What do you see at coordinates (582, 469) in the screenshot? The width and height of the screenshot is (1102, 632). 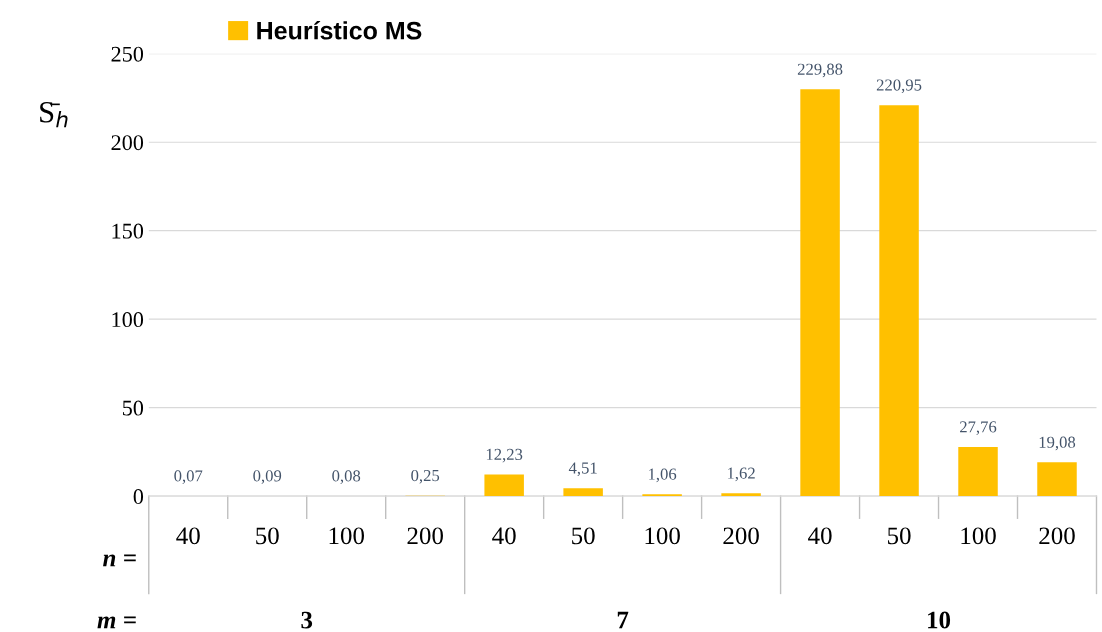 I see `data-label: 4,51` at bounding box center [582, 469].